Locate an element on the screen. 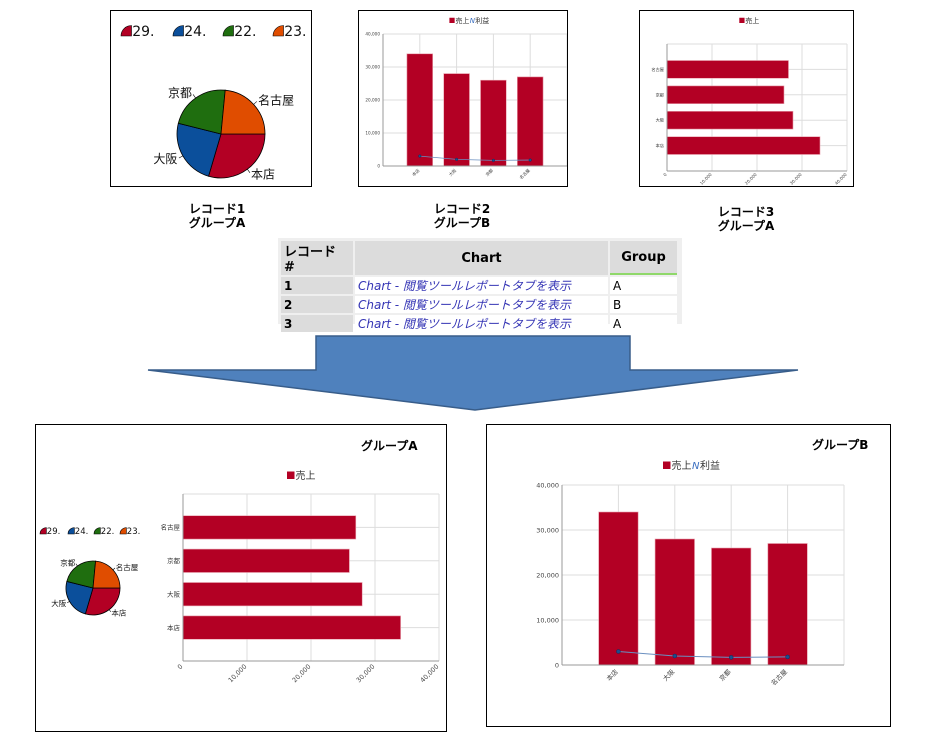 Image resolution: width=935 pixels, height=742 pixels. cell-record: 2 is located at coordinates (317, 304).